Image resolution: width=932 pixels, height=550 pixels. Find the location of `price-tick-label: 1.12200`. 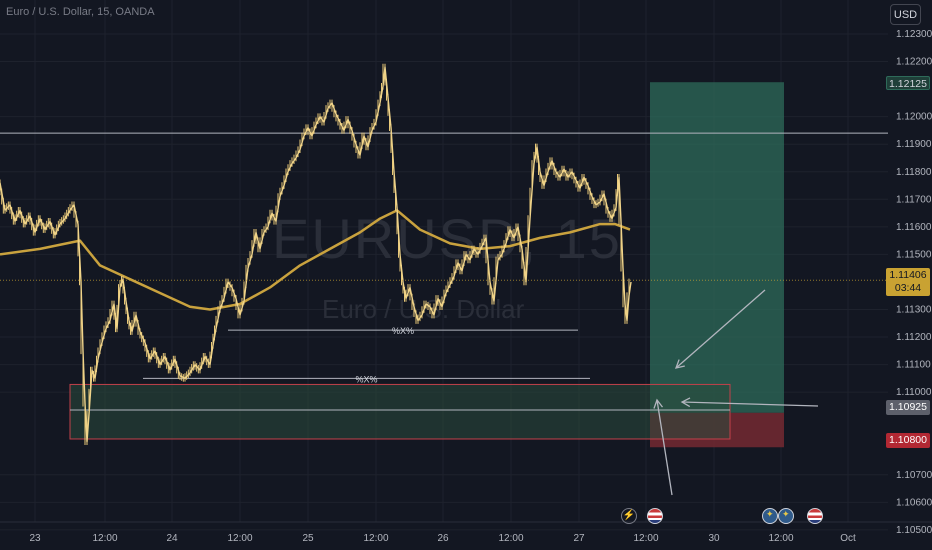

price-tick-label: 1.12200 is located at coordinates (914, 62).